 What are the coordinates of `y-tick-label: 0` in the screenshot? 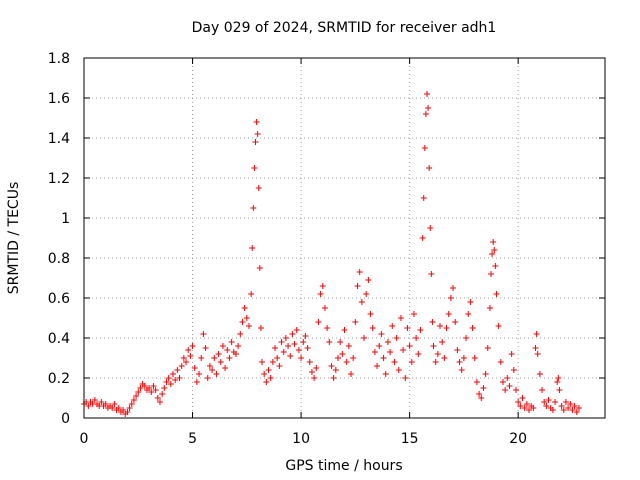 It's located at (65, 419).